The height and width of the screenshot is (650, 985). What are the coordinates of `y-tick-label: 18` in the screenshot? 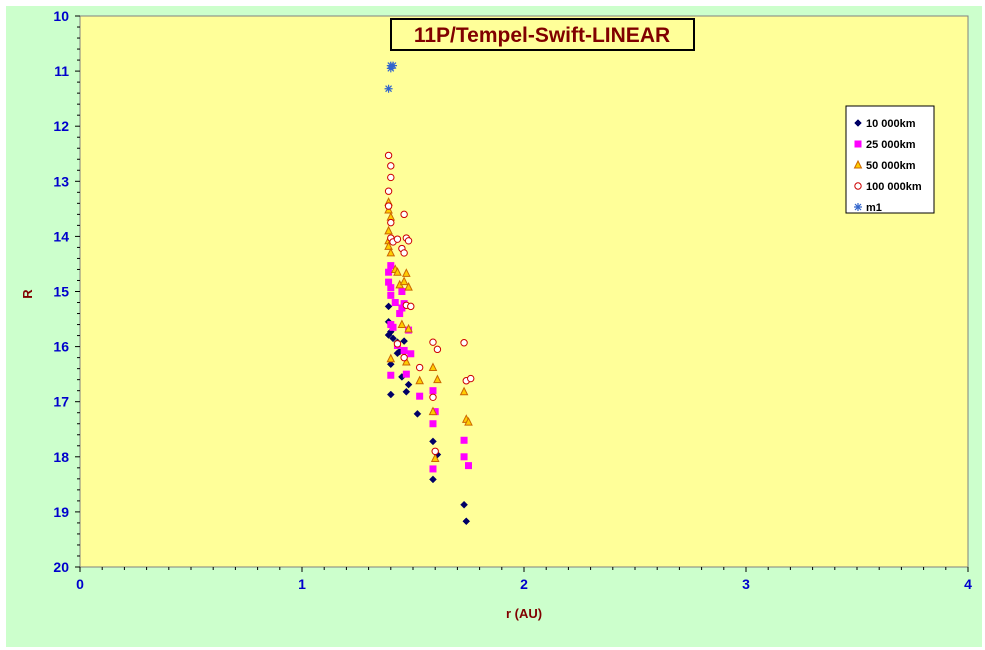 It's located at (61, 457).